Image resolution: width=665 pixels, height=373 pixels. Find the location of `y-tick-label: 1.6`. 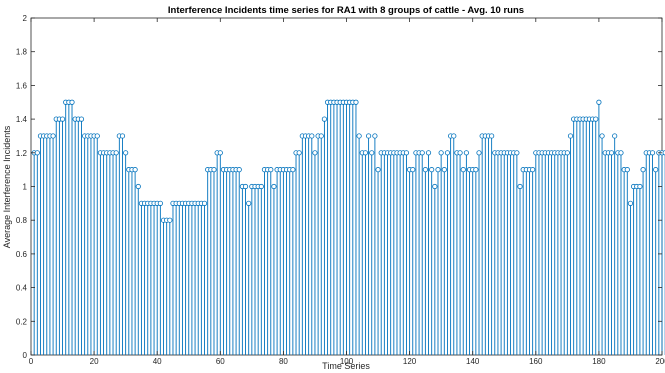

y-tick-label: 1.6 is located at coordinates (22, 85).